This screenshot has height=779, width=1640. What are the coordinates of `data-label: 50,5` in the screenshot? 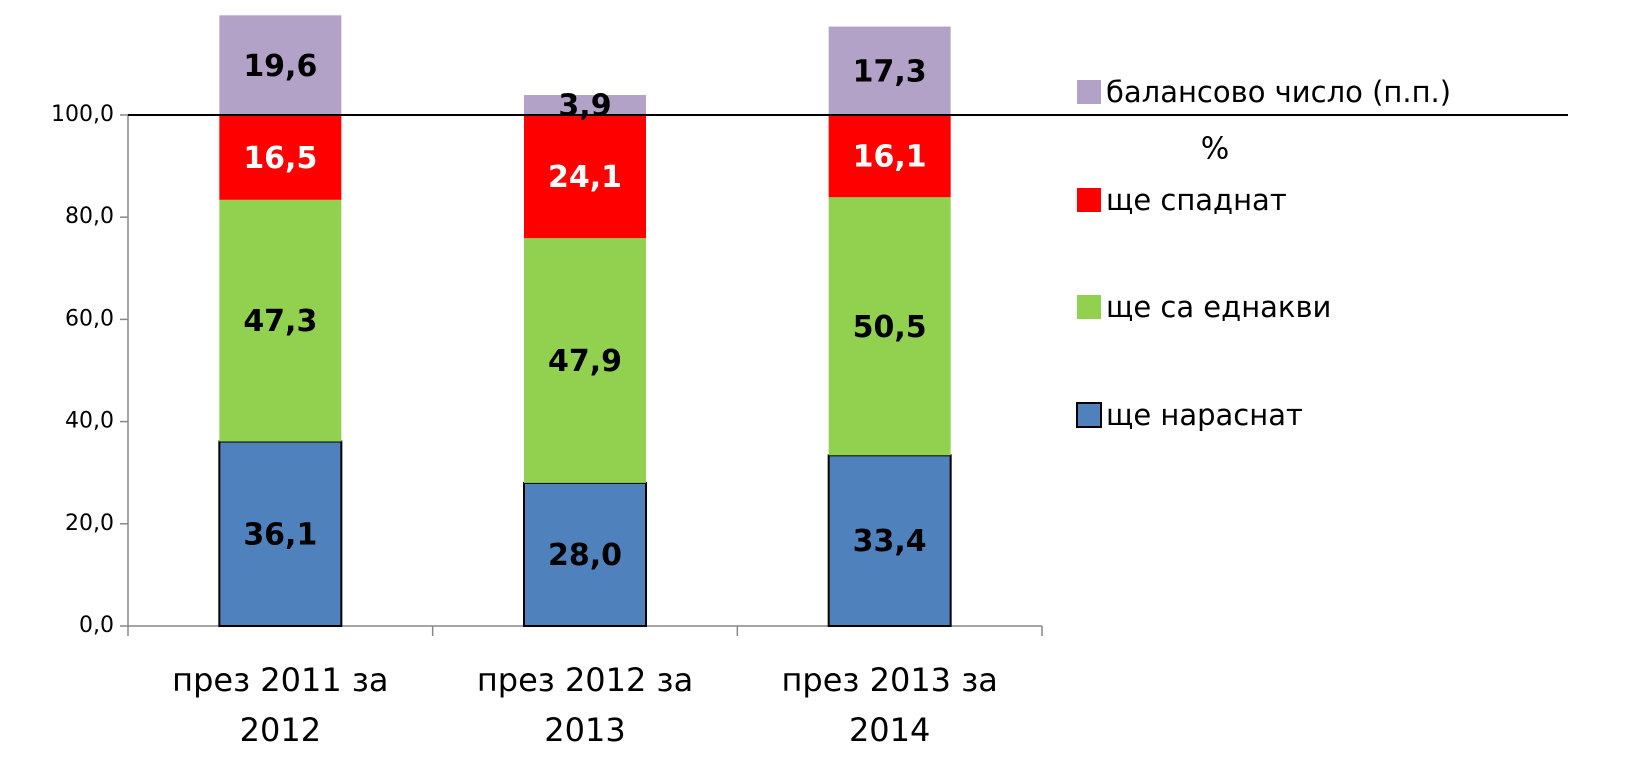 It's located at (890, 327).